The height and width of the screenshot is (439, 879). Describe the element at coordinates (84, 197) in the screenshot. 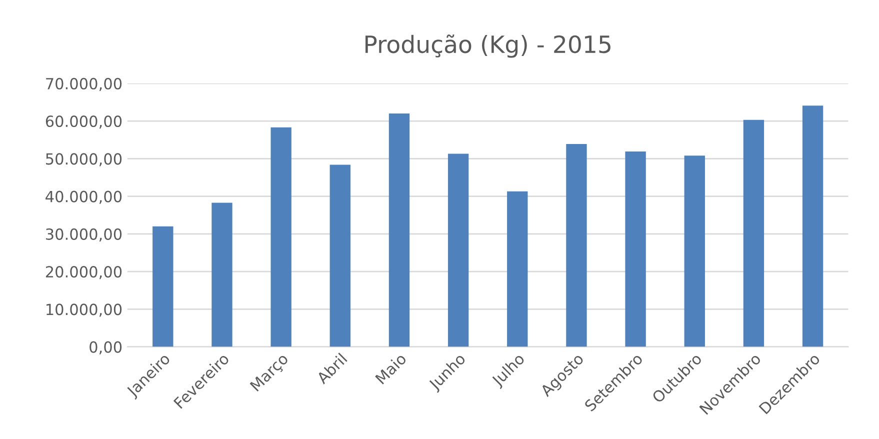

I see `y-tick-label: 40.000,00` at that location.